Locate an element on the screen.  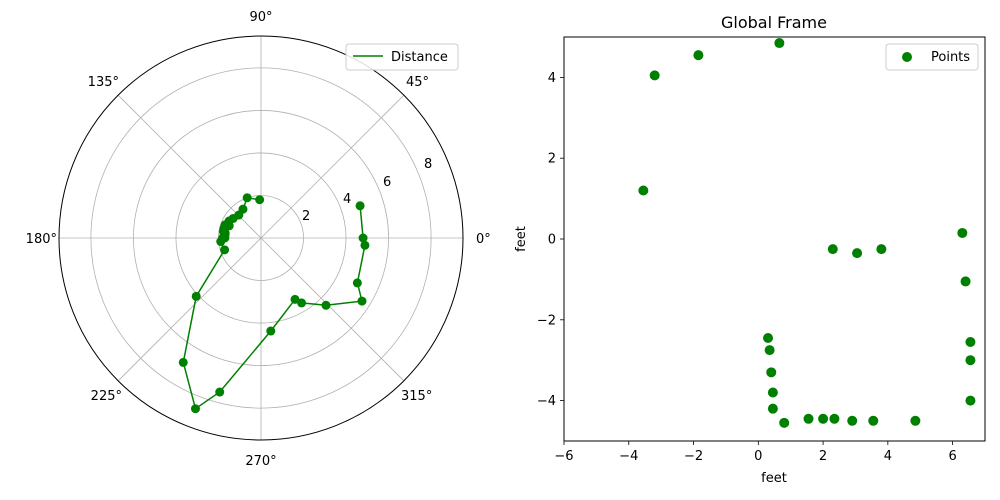
theta-tick-label: 135° is located at coordinates (103, 82).